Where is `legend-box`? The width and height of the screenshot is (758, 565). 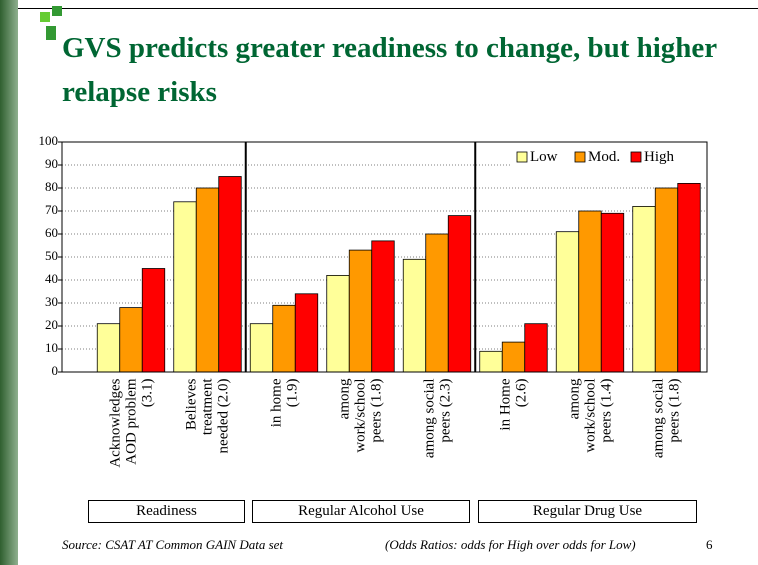
legend-box is located at coordinates (608, 157).